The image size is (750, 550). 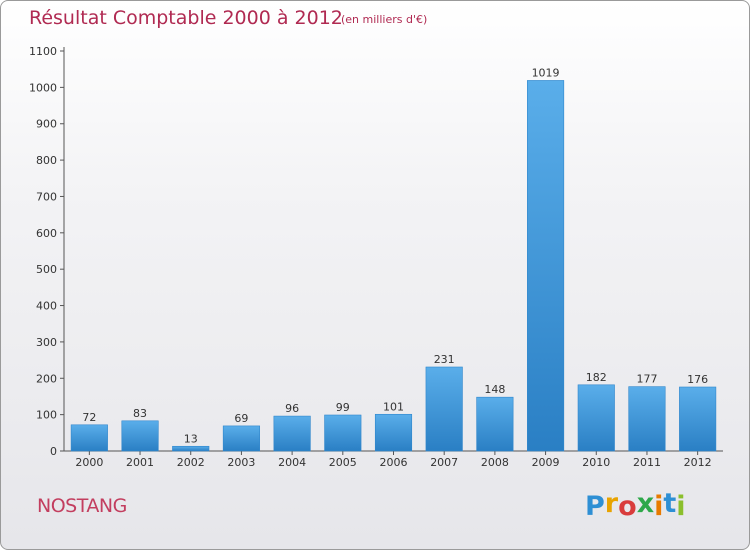 What do you see at coordinates (46, 160) in the screenshot?
I see `y-tick-label: 800` at bounding box center [46, 160].